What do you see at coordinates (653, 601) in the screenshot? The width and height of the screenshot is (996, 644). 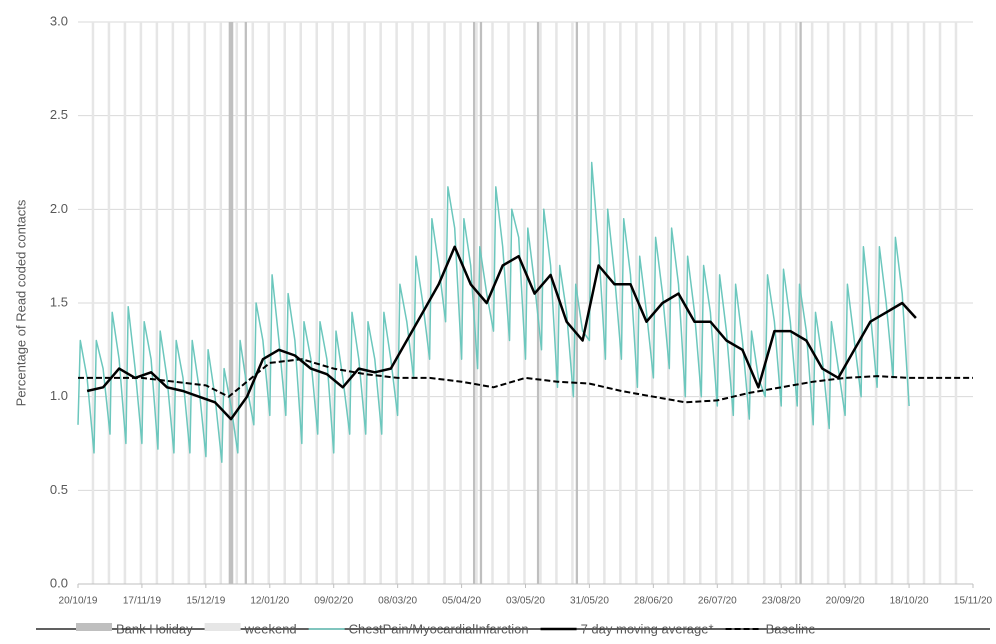 I see `x-tick-label: 28/06/20` at bounding box center [653, 601].